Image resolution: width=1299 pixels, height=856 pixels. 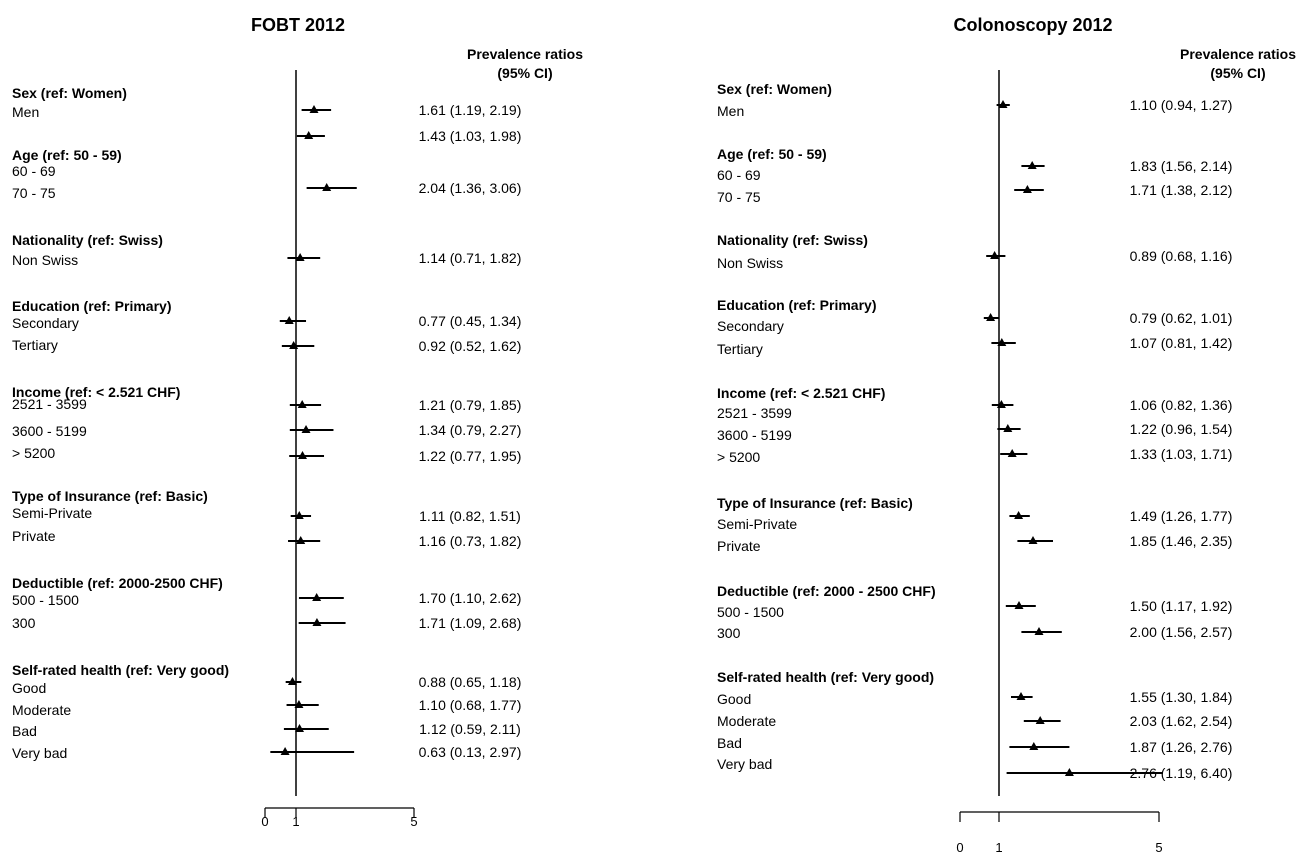 I want to click on x-tick-label: 5, so click(x=413, y=821).